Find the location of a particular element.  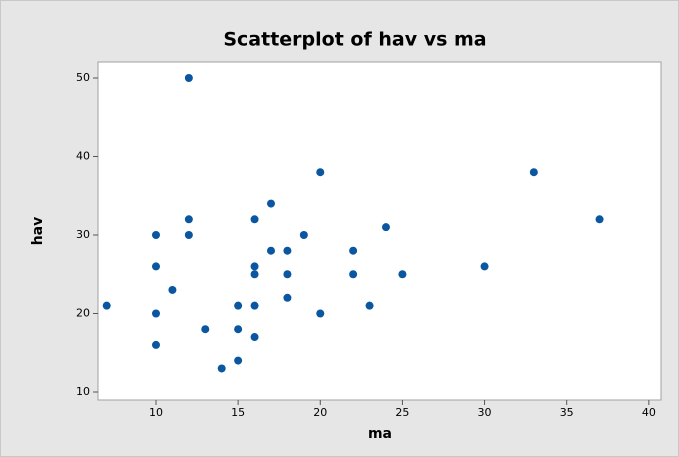

chart-title: Scatterplot of hav vs ma is located at coordinates (354, 40).